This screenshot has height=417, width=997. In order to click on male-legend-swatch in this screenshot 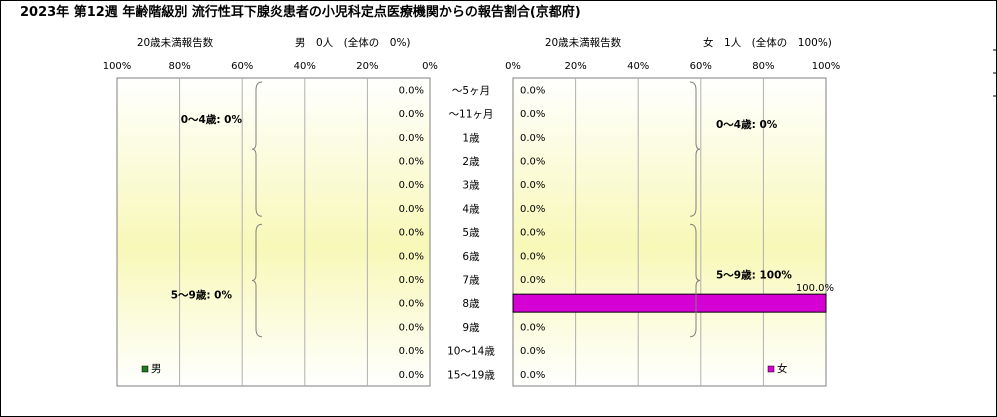, I will do `click(145, 369)`.